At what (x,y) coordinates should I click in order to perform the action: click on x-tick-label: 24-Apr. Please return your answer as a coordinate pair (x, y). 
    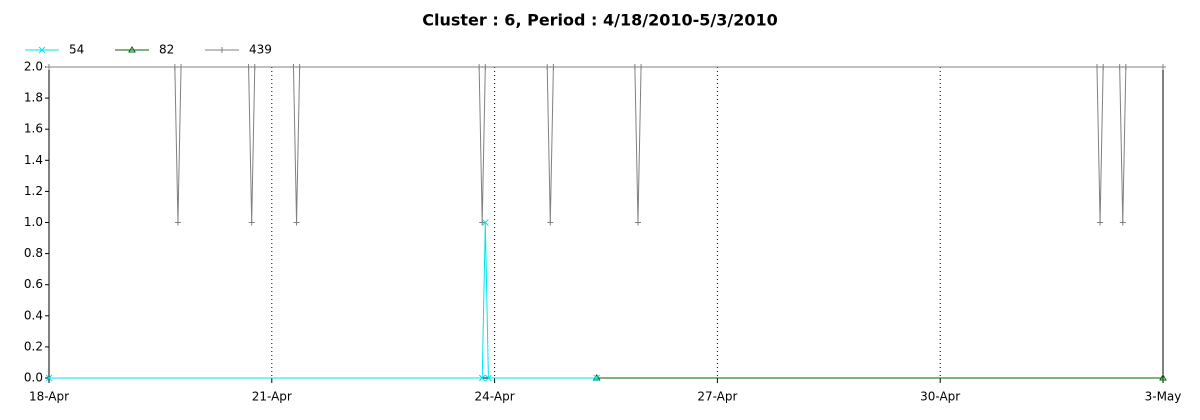
    Looking at the image, I should click on (495, 397).